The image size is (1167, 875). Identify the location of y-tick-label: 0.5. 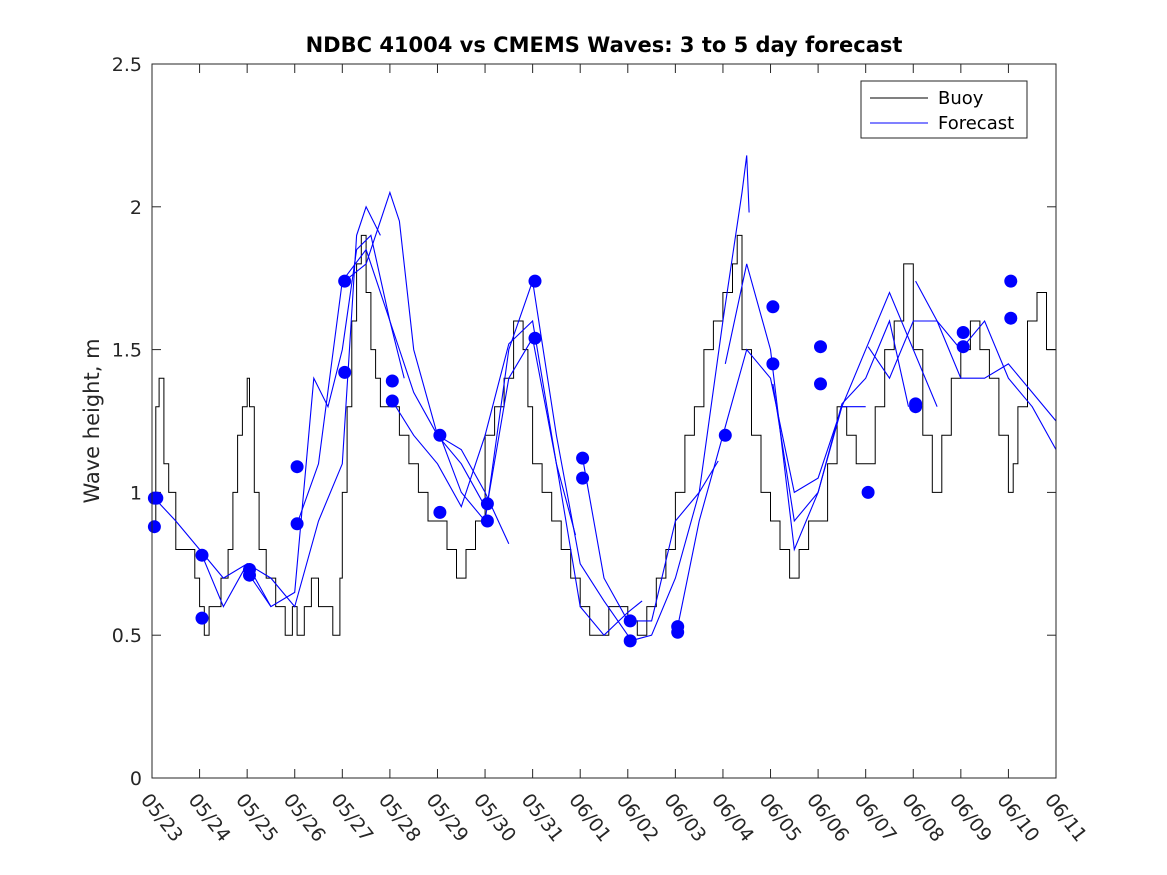
(127, 636).